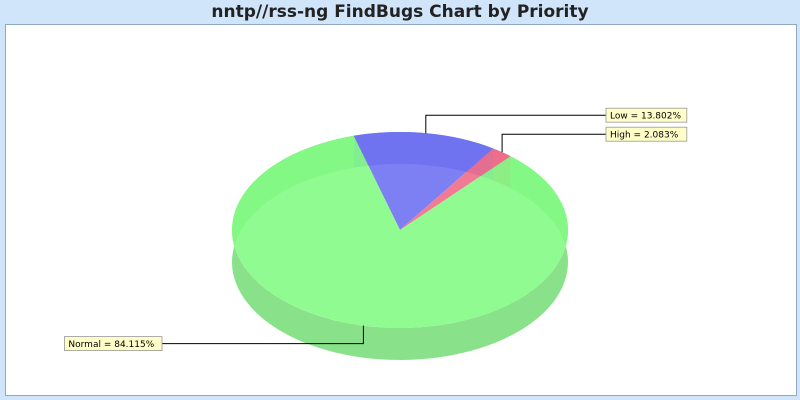  I want to click on leader-normal, so click(263, 335).